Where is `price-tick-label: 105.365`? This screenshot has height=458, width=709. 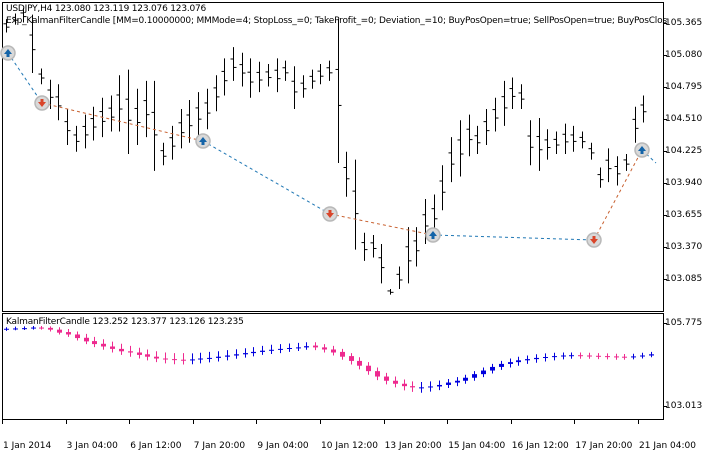 price-tick-label: 105.365 is located at coordinates (682, 23).